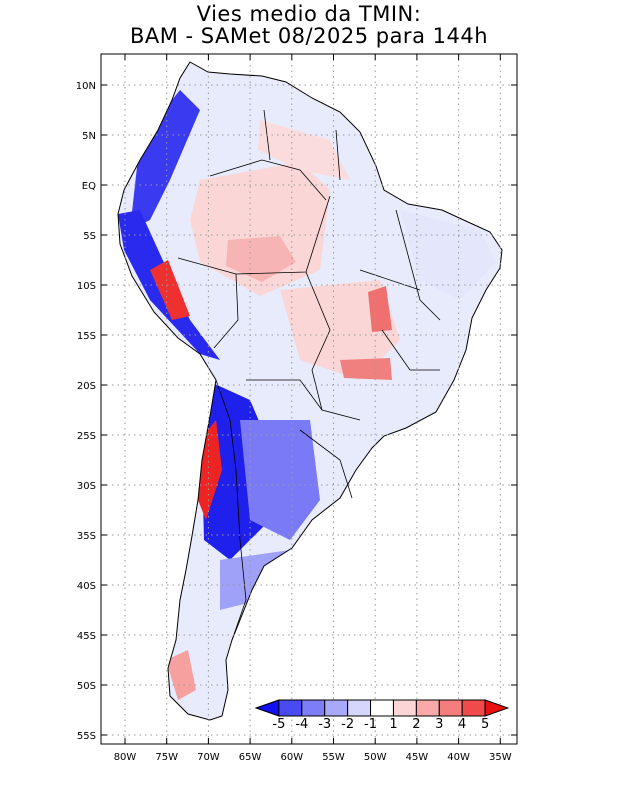  I want to click on colorbar-label: 5, so click(485, 724).